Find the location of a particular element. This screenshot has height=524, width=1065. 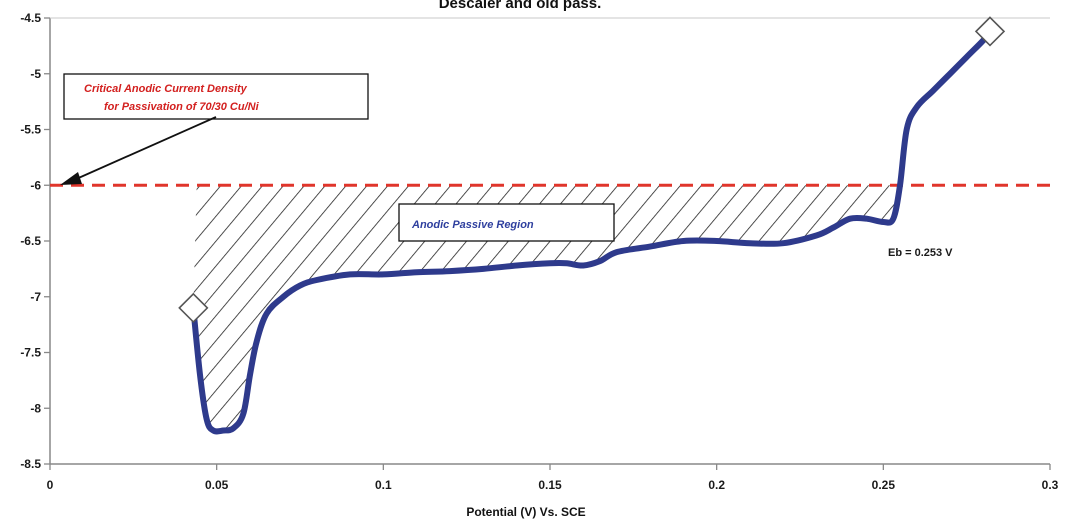

x-tick-label: 0.1 is located at coordinates (383, 485).